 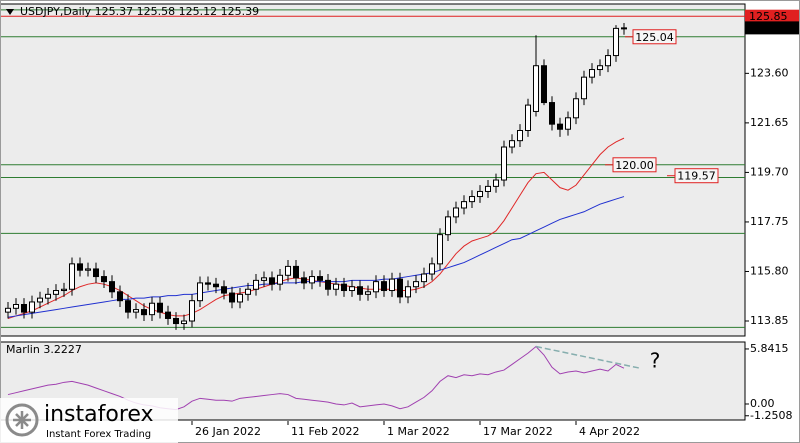 I want to click on level-tag: 125.04, so click(x=654, y=37).